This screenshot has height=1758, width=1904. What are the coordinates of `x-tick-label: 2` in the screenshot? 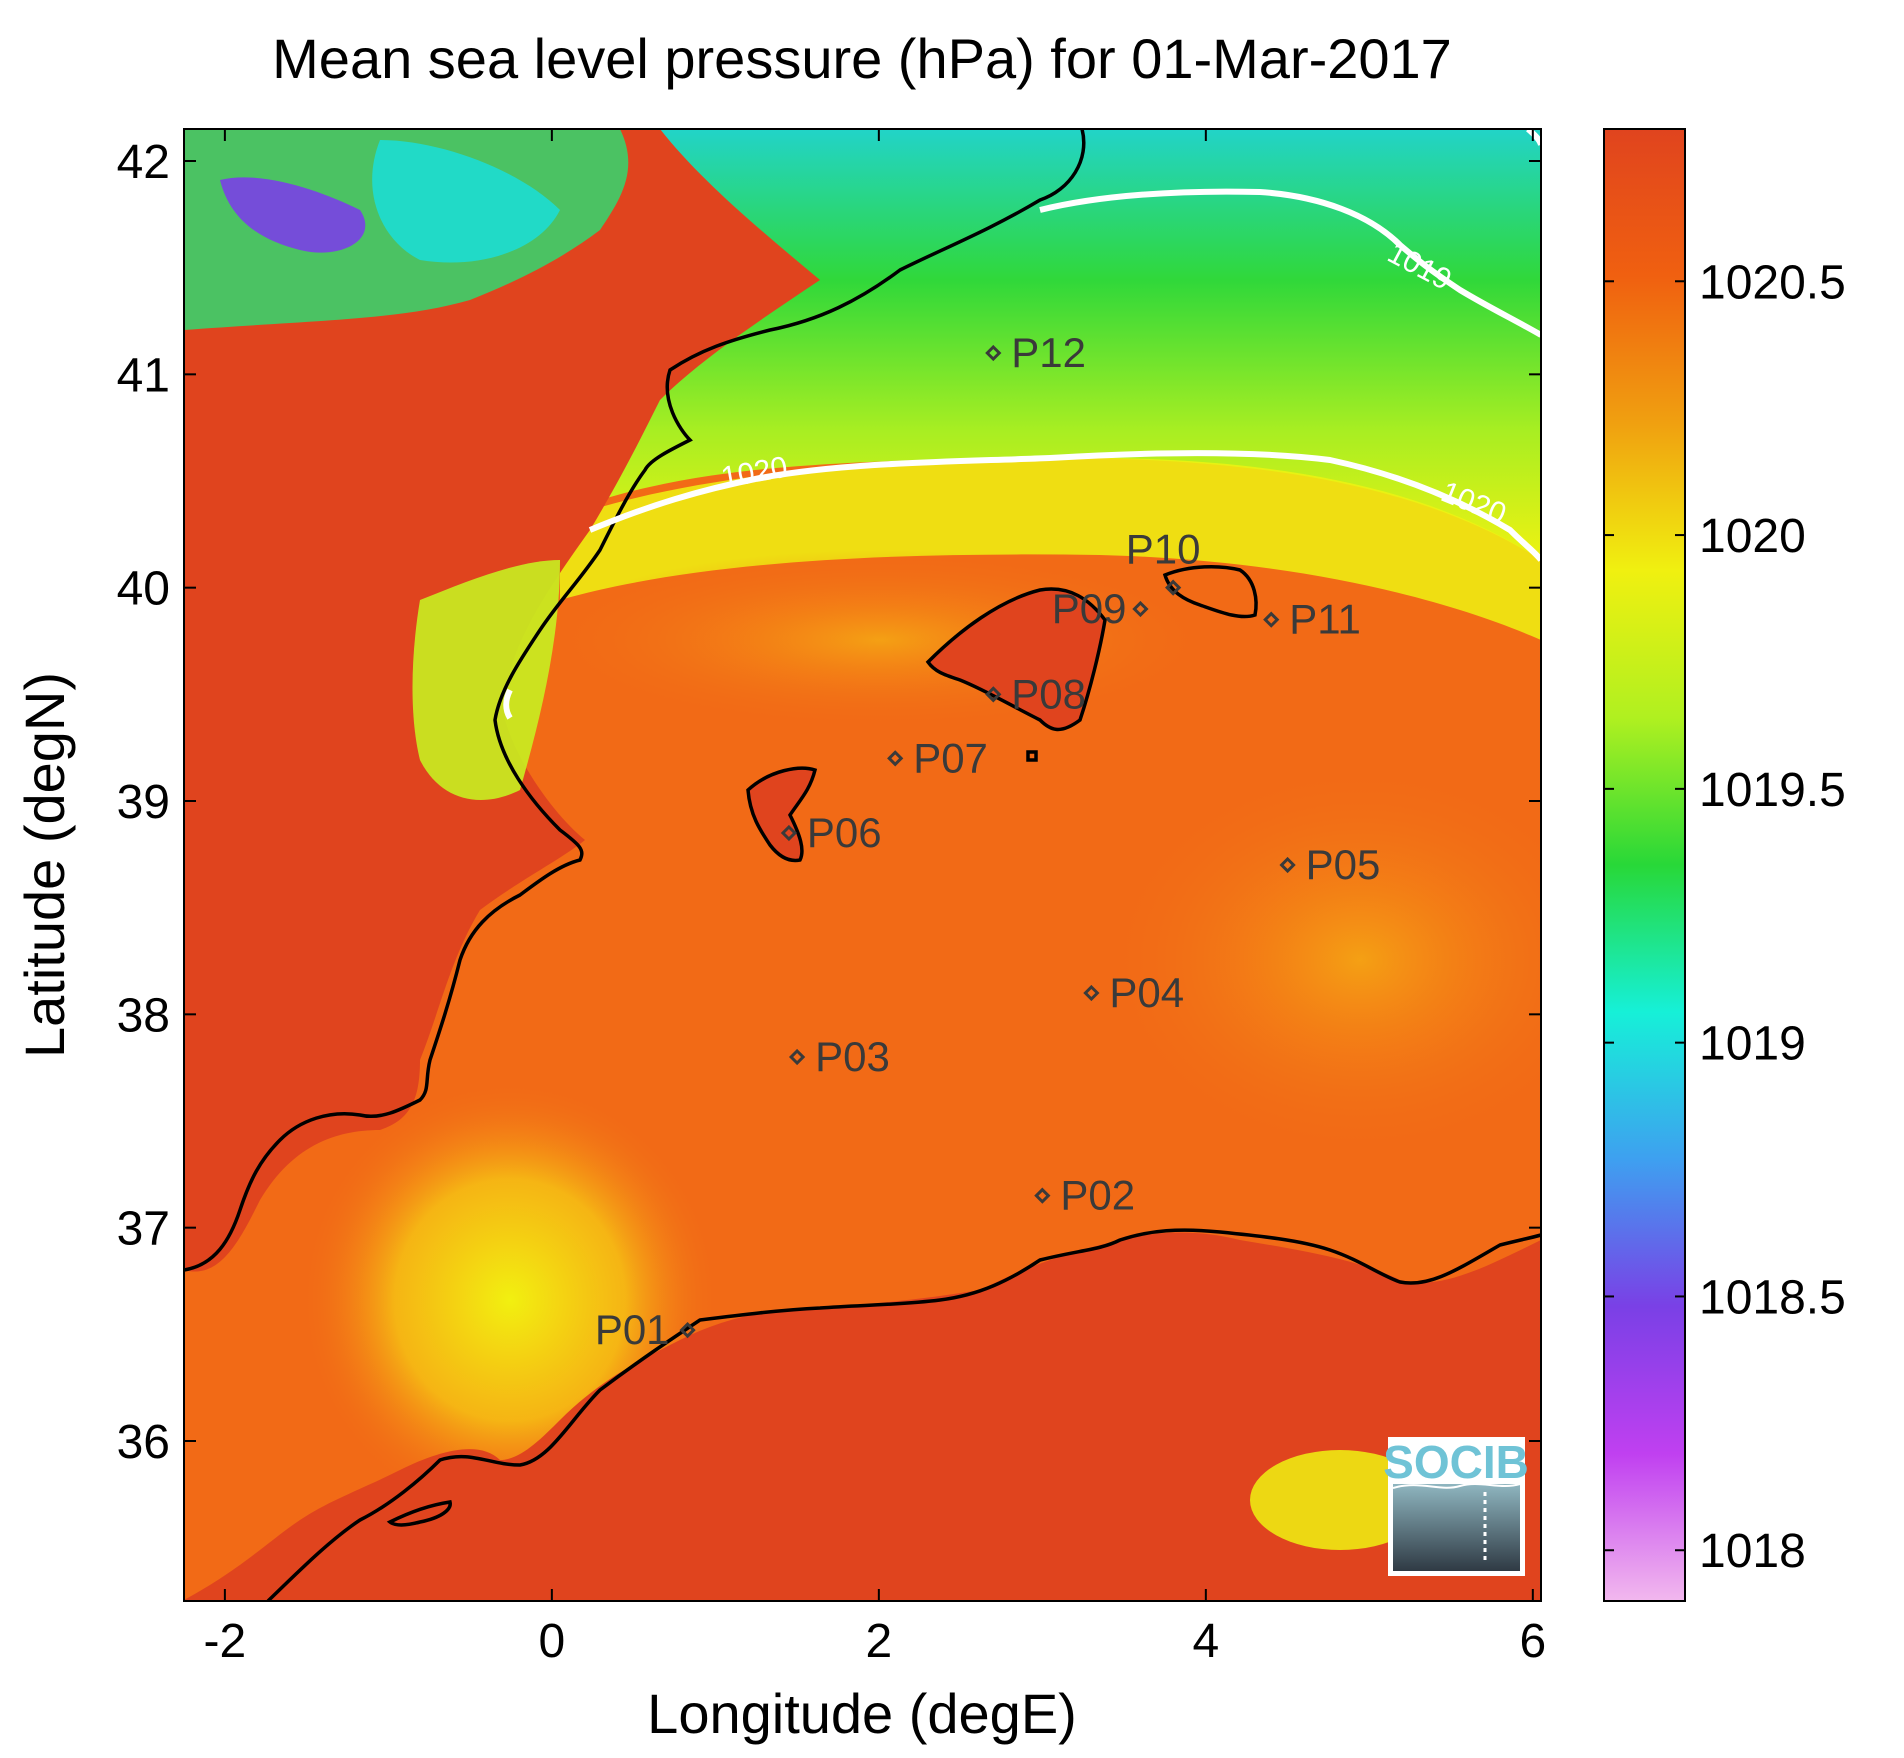 It's located at (878, 1641).